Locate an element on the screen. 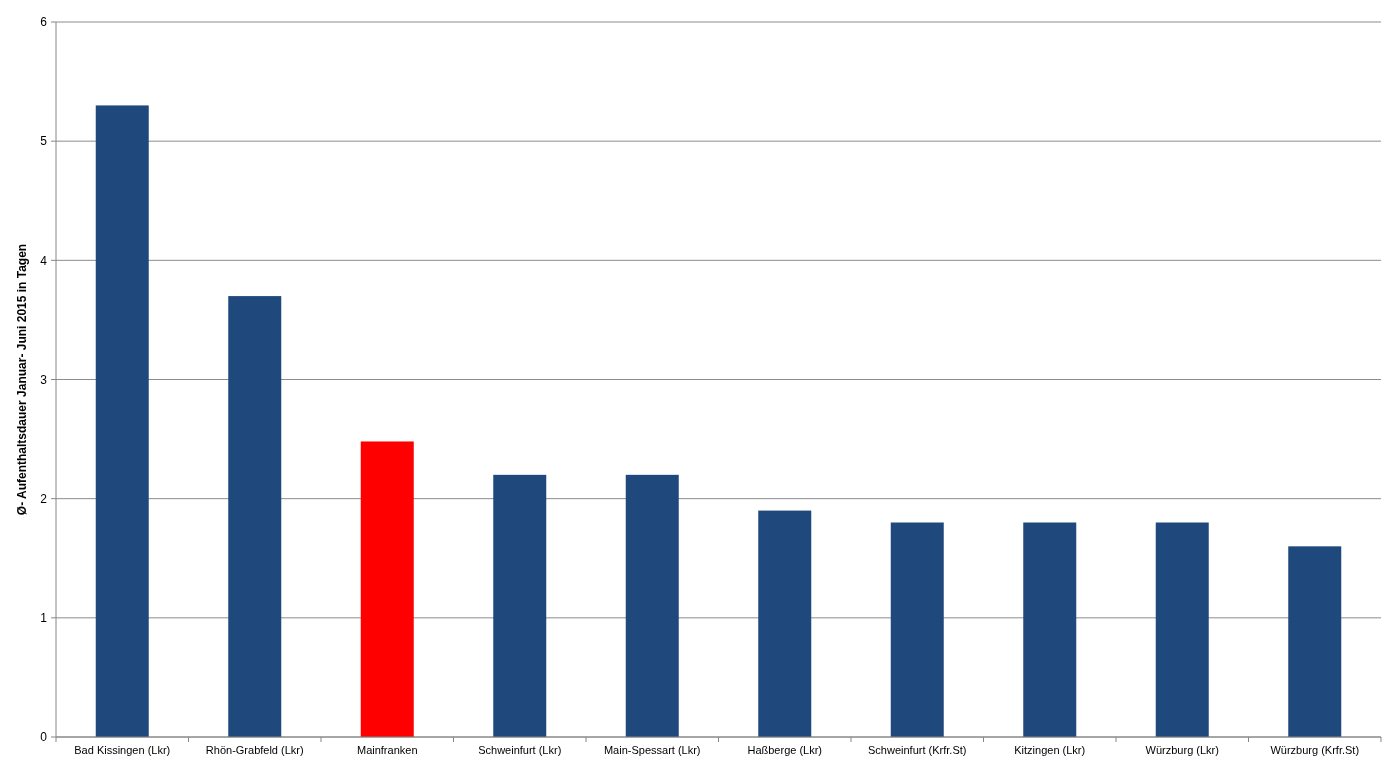  x-tick-label: Haßberge (Lkr) is located at coordinates (785, 750).